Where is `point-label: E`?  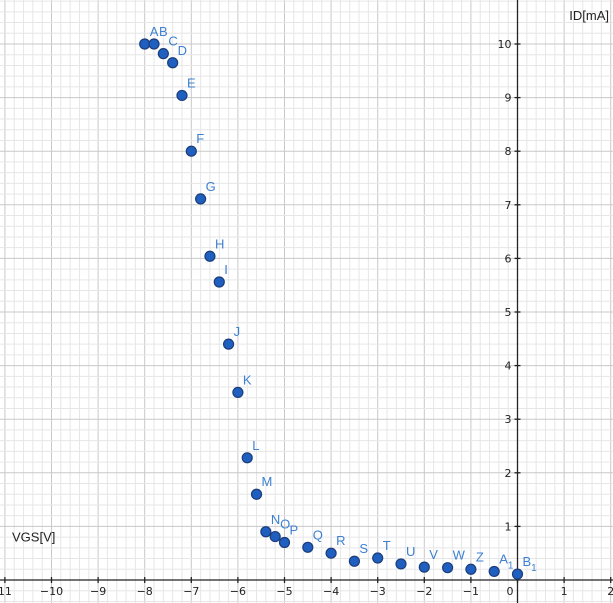 point-label: E is located at coordinates (191, 82).